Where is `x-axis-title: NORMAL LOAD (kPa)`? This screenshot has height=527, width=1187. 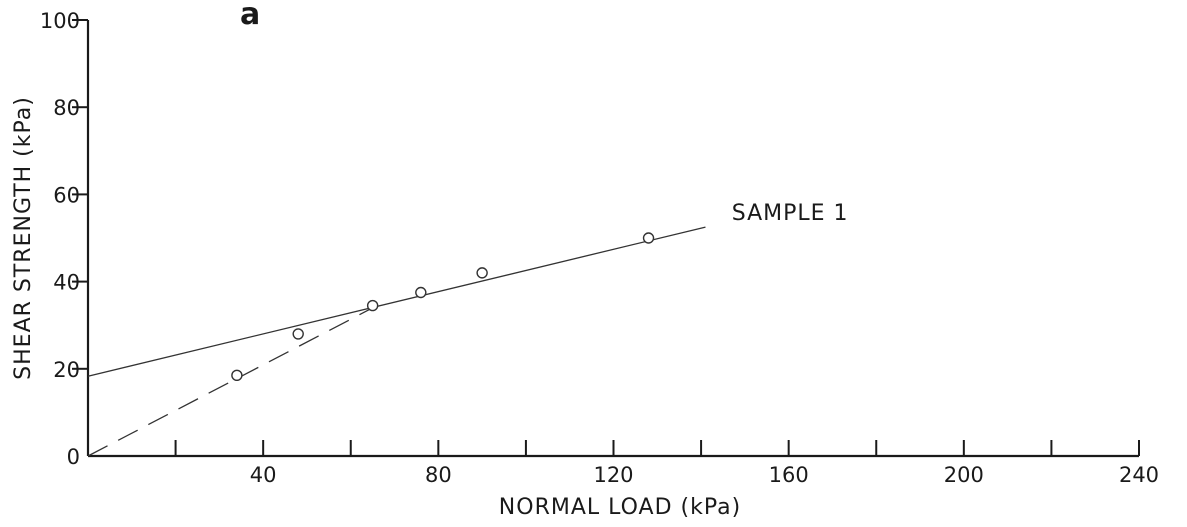
x-axis-title: NORMAL LOAD (kPa) is located at coordinates (620, 507).